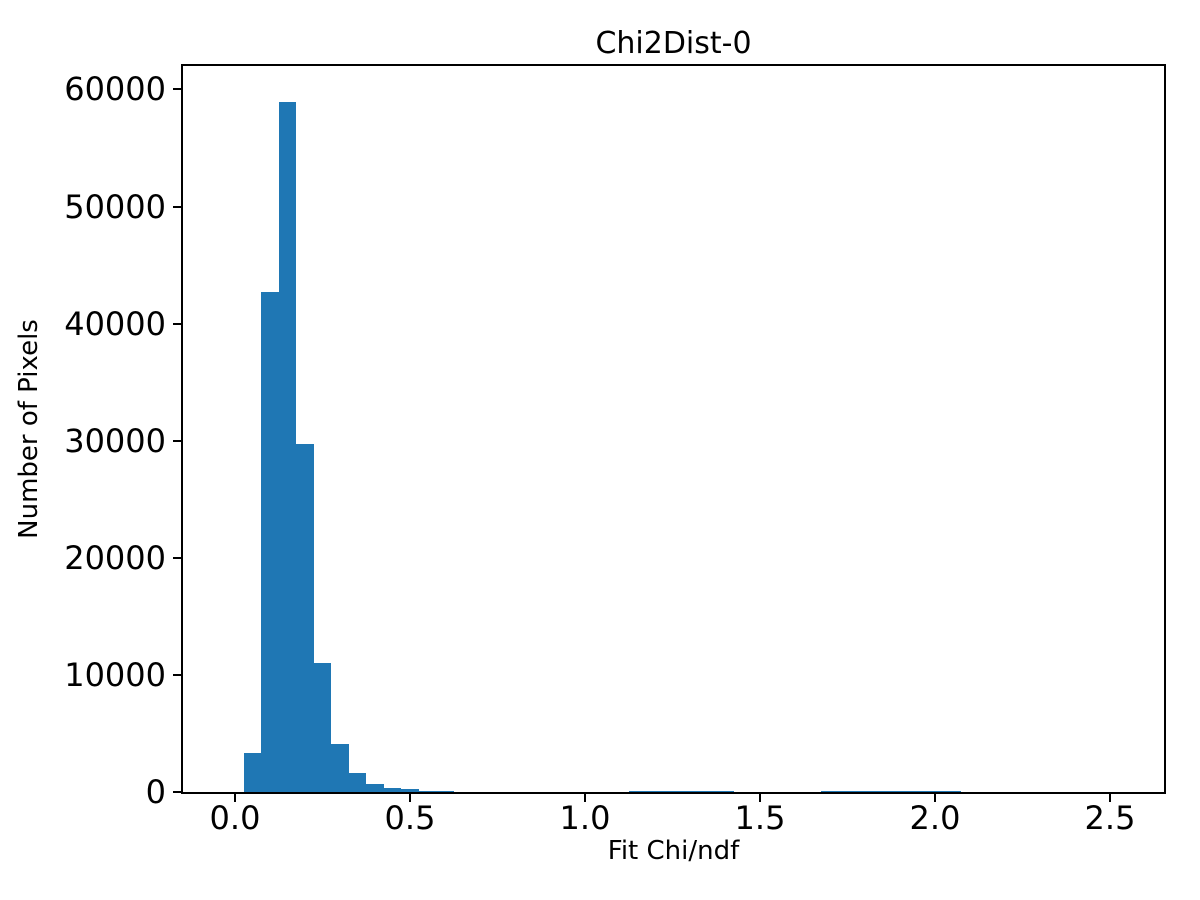 This screenshot has width=1200, height=900. I want to click on x-tick-label: 1.0, so click(585, 818).